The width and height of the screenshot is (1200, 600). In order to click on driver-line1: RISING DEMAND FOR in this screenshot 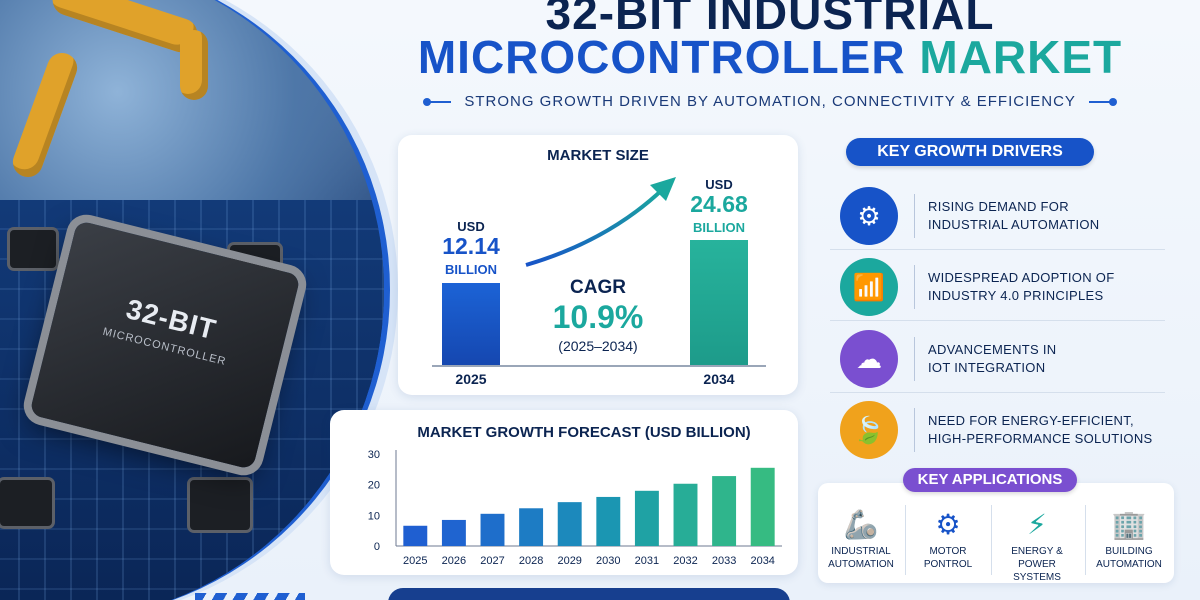, I will do `click(998, 206)`.